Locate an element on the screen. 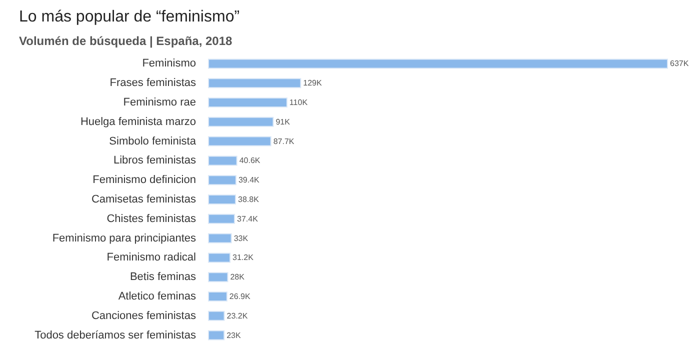 This screenshot has height=347, width=700. y-tick-label: Simbolo feminista is located at coordinates (153, 141).